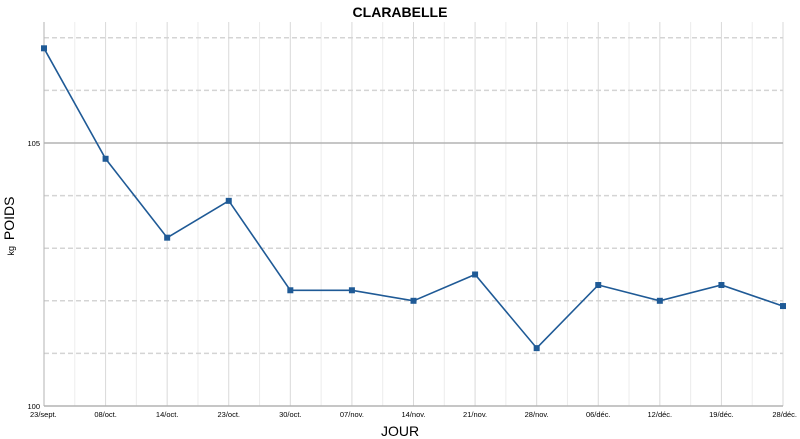  What do you see at coordinates (352, 414) in the screenshot?
I see `x-tick-label: 07/nov.` at bounding box center [352, 414].